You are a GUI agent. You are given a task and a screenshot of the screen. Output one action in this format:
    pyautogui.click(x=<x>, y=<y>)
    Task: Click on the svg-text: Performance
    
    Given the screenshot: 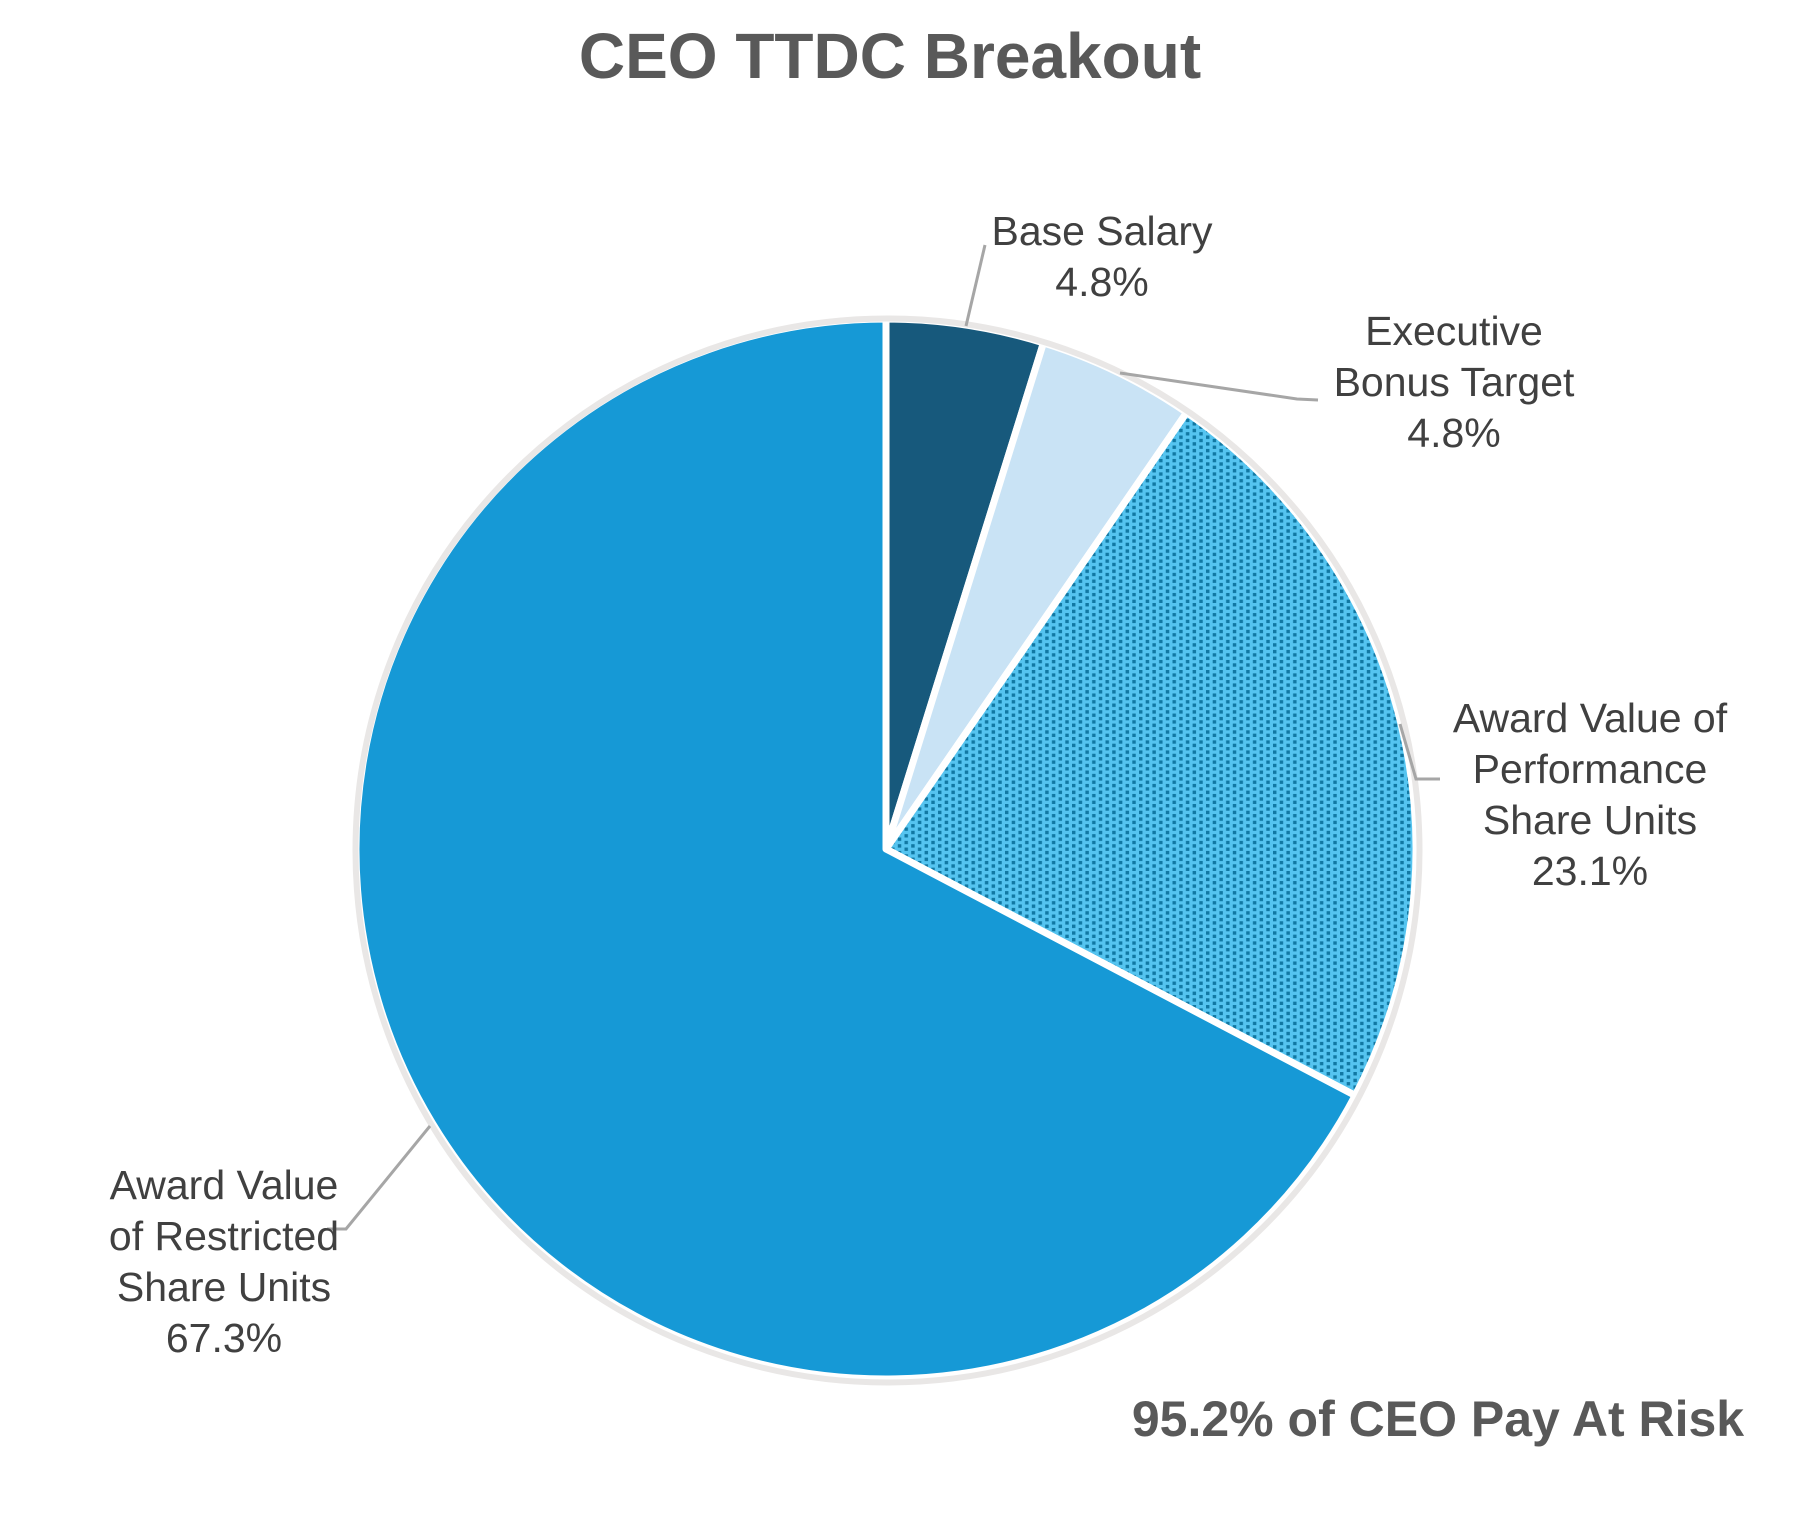 What is the action you would take?
    pyautogui.click(x=1590, y=769)
    